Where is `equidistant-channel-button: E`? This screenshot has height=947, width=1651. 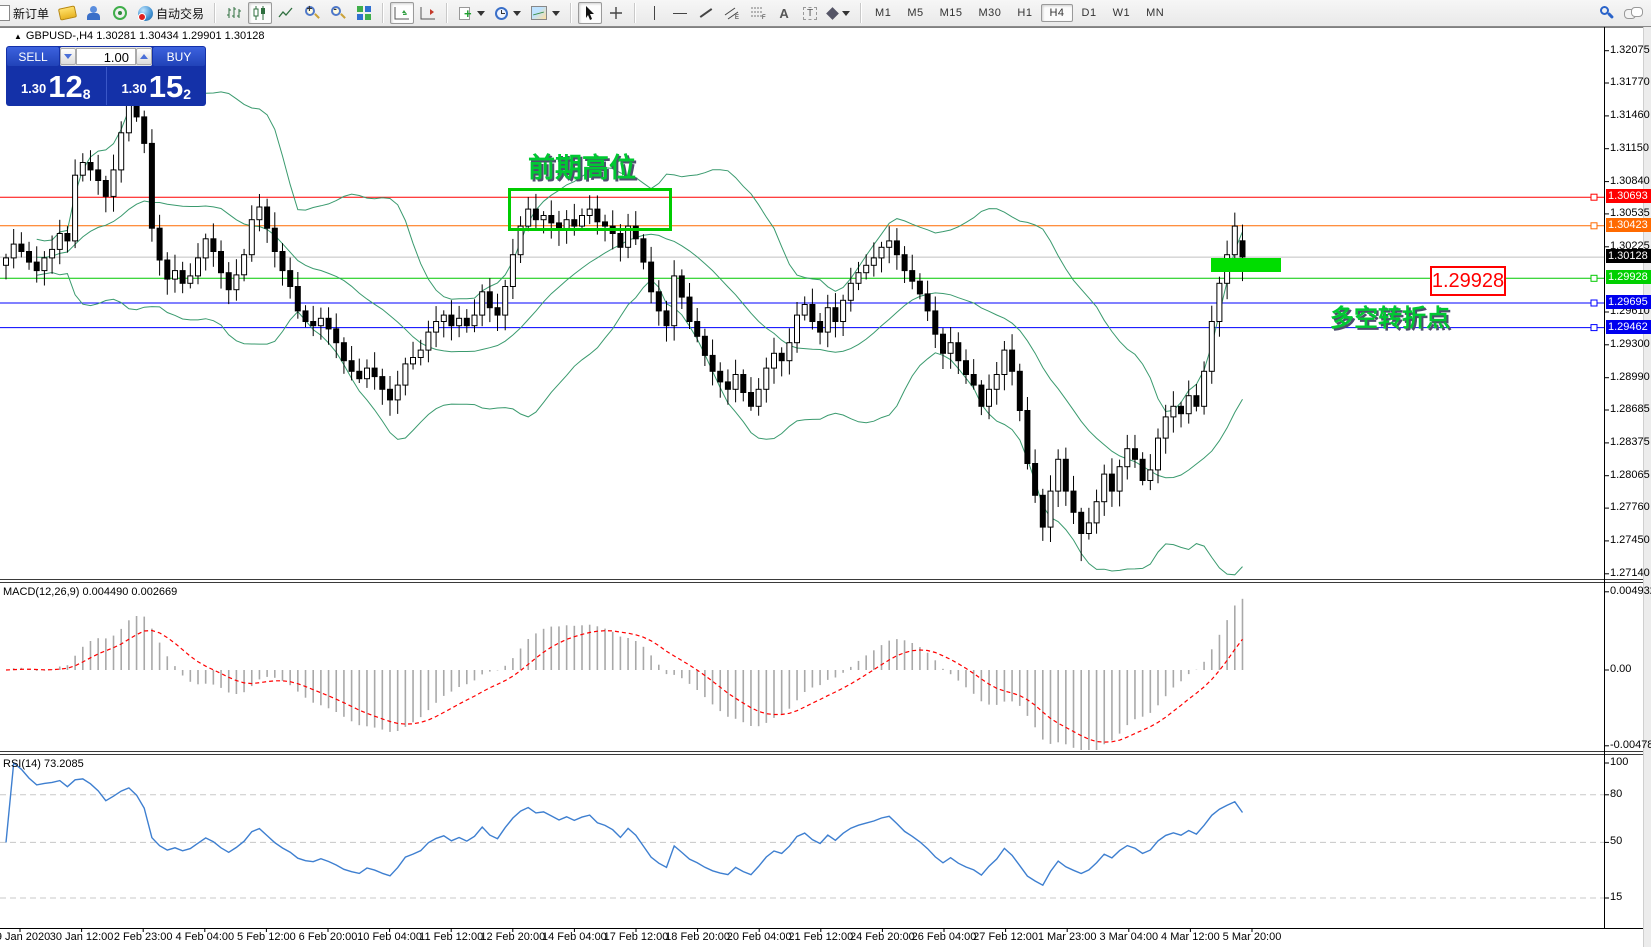 equidistant-channel-button: E is located at coordinates (732, 13).